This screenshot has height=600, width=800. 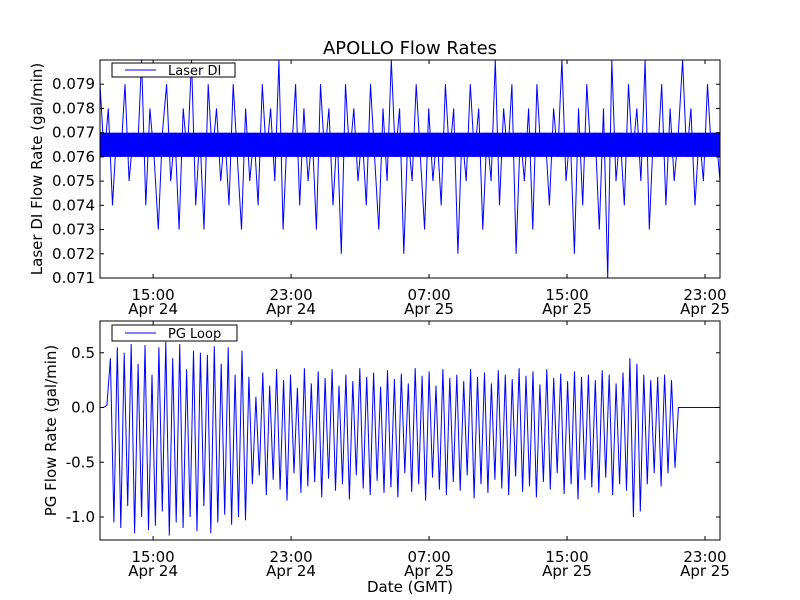 What do you see at coordinates (73, 254) in the screenshot?
I see `y-tick-label: 0.072` at bounding box center [73, 254].